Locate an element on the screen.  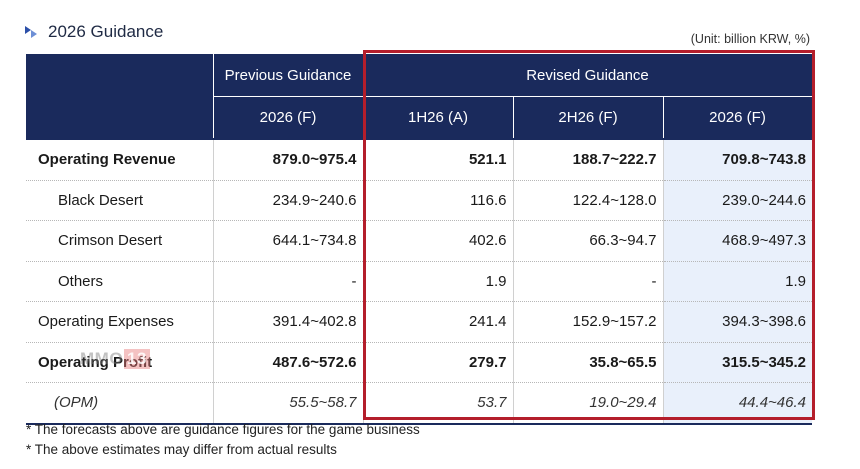
header-previous-guidance: Previous Guidance is located at coordinates (288, 75).